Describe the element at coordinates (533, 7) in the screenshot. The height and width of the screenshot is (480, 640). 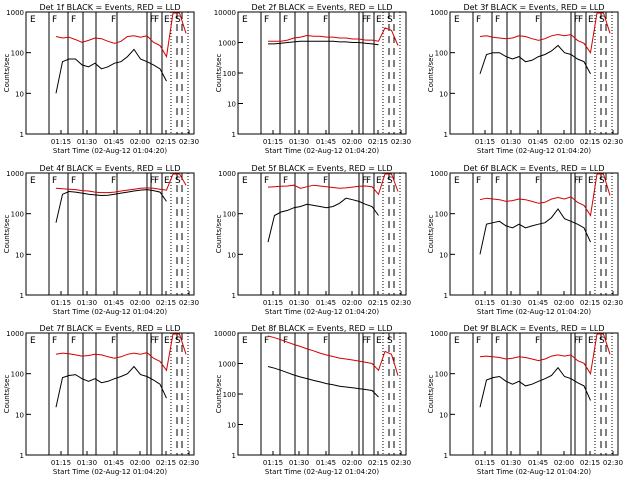
I see `chart-title: Det 3f BLACK = Events, RED = LLD` at that location.